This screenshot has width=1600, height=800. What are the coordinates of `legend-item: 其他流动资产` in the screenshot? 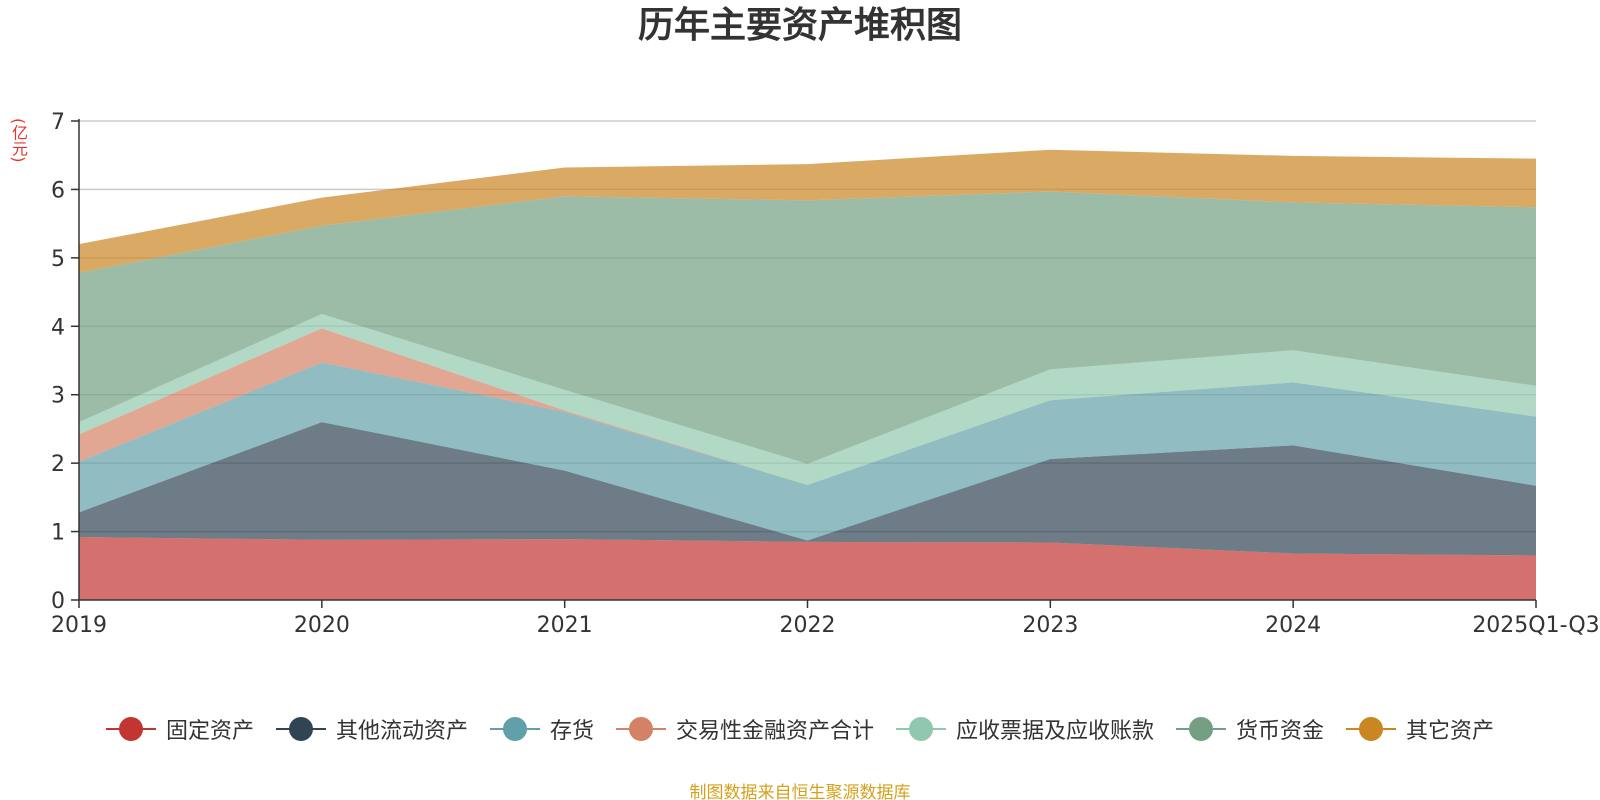 It's located at (371, 729).